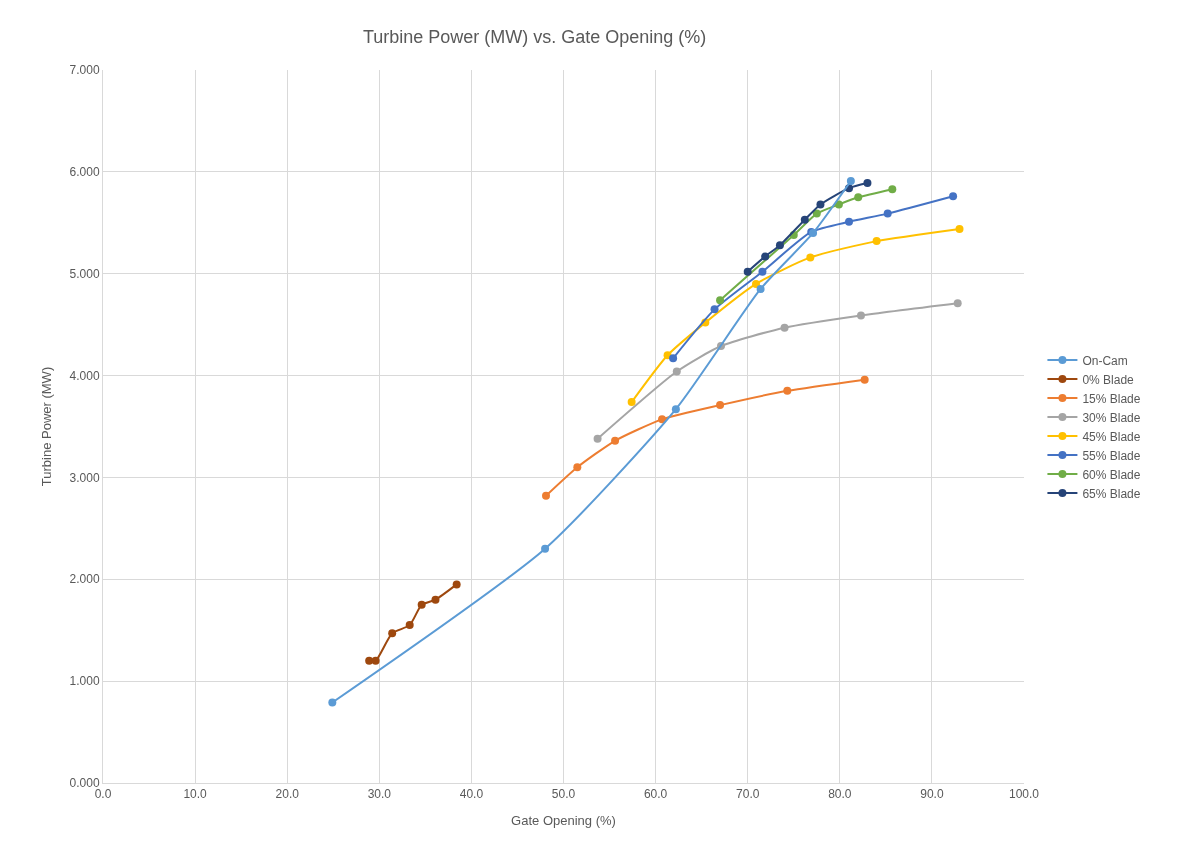 The width and height of the screenshot is (1188, 857). Describe the element at coordinates (1108, 379) in the screenshot. I see `legend-label: 0% Blade` at that location.